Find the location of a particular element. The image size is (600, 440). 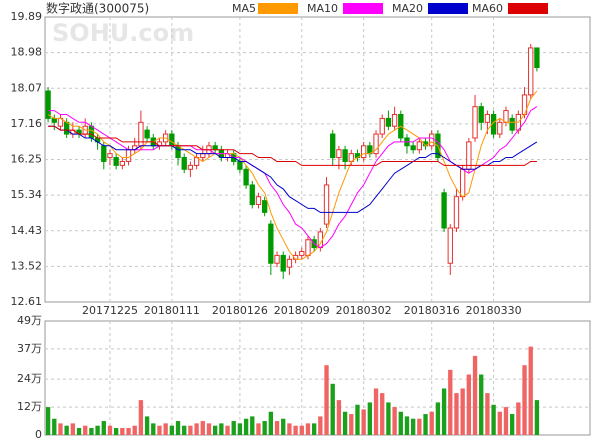

x-tick-label: 20180111 is located at coordinates (172, 310).